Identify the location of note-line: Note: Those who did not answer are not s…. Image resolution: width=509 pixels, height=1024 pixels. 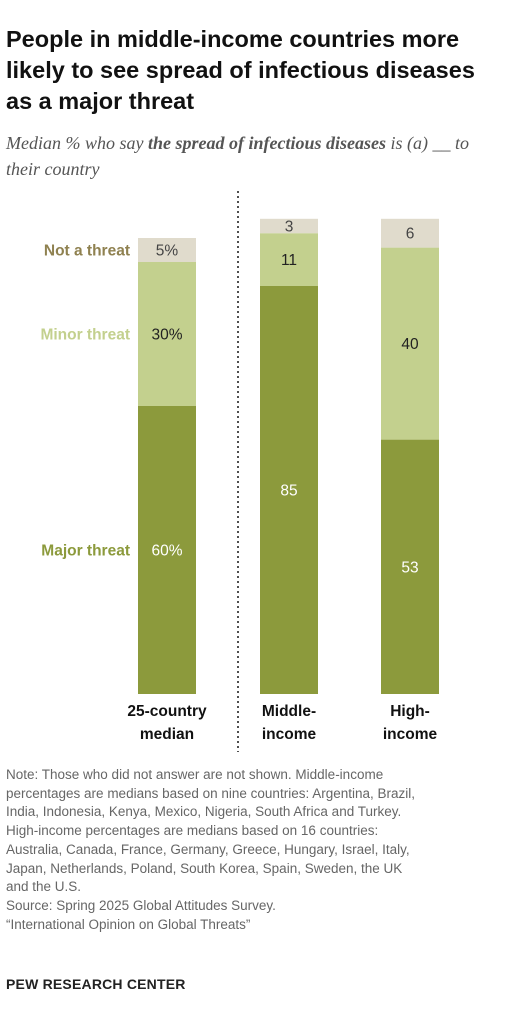
(195, 774).